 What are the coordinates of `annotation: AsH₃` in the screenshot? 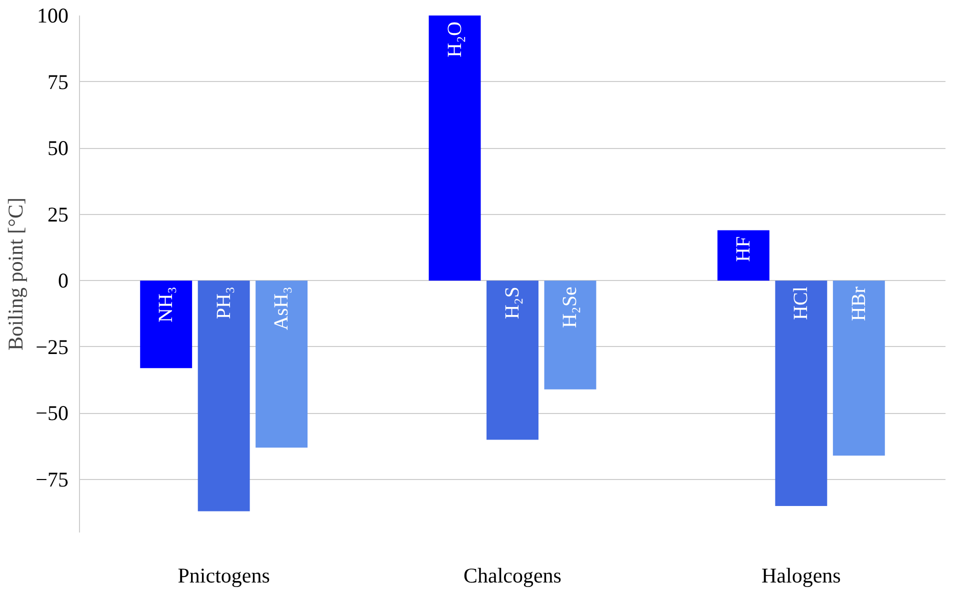 It's located at (281, 308).